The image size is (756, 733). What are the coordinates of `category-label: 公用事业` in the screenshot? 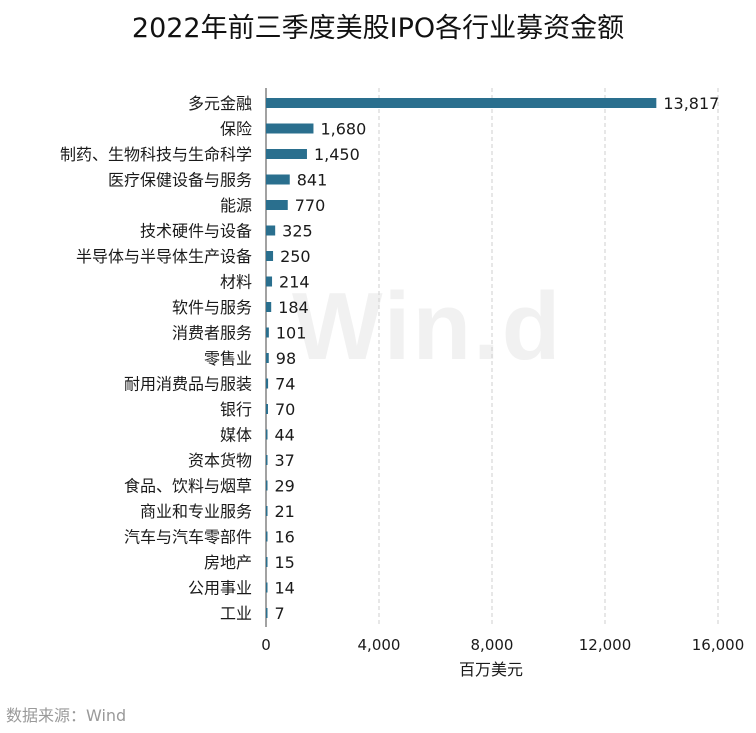 It's located at (220, 588).